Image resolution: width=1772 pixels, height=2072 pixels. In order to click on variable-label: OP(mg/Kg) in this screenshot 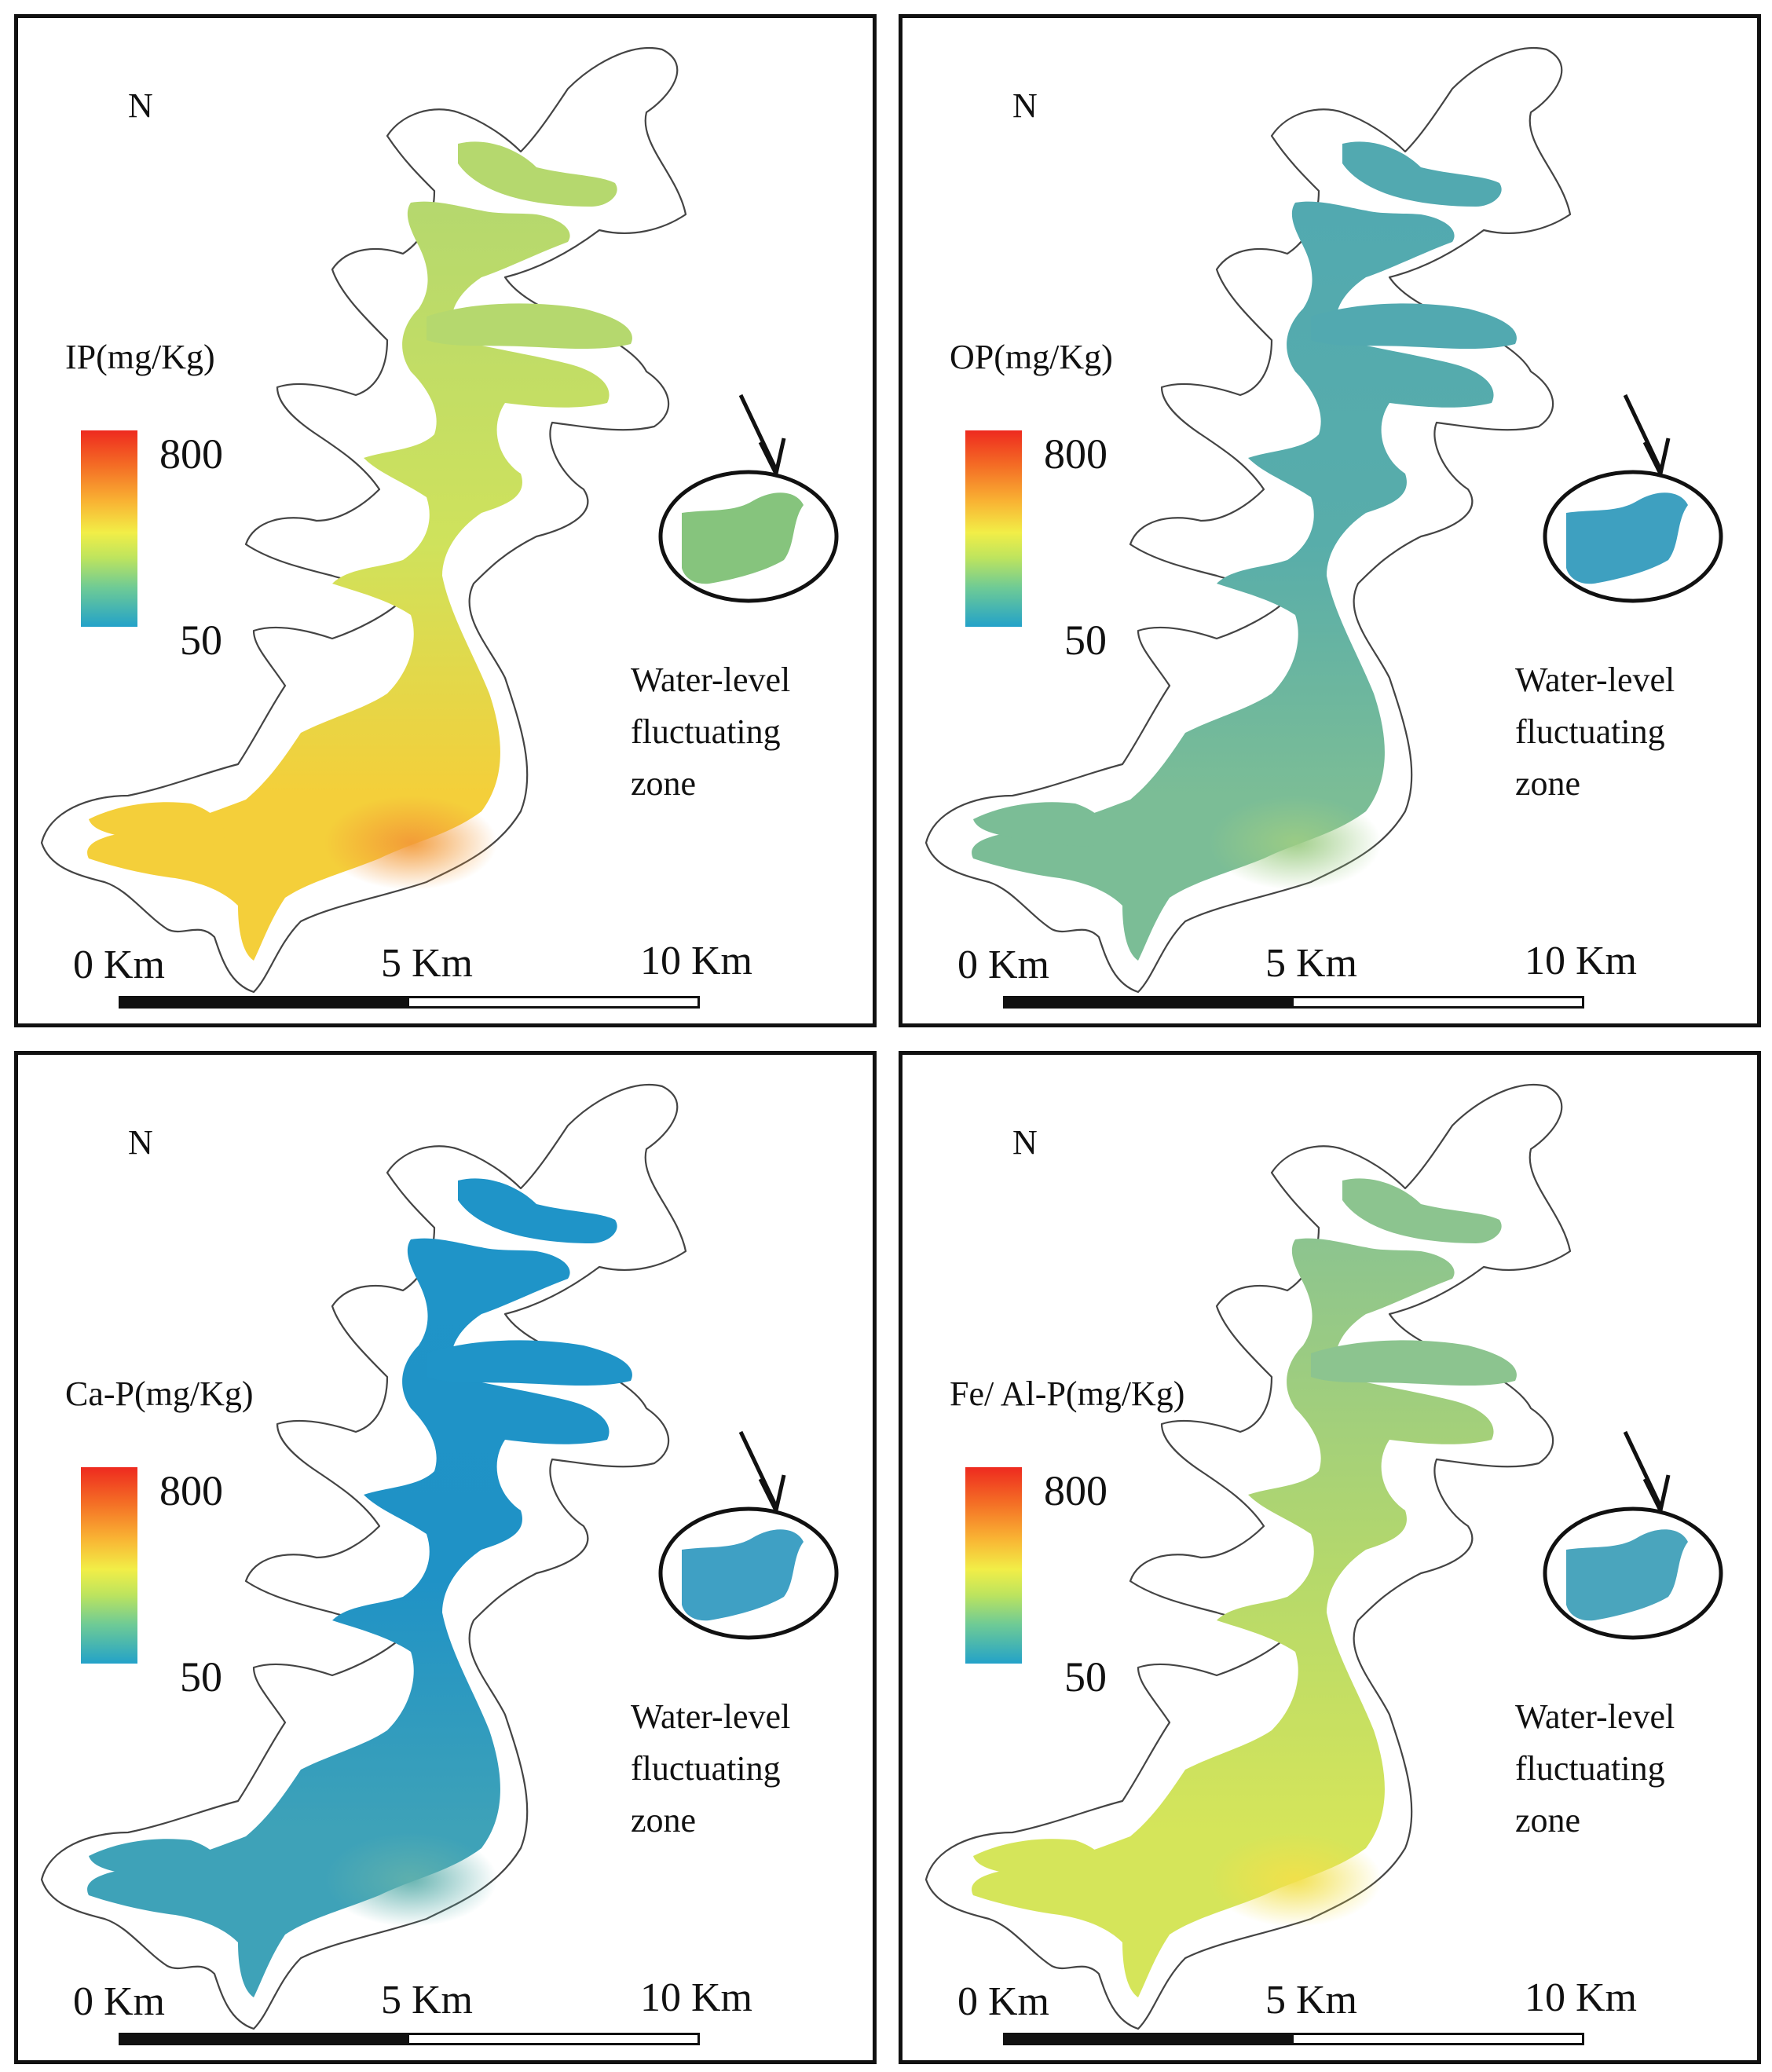, I will do `click(1031, 357)`.